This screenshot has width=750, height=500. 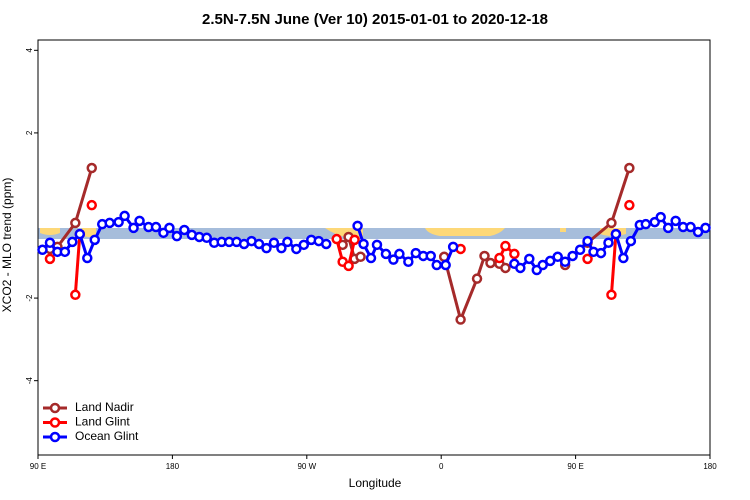 What do you see at coordinates (107, 436) in the screenshot?
I see `legend-label: Ocean Glint` at bounding box center [107, 436].